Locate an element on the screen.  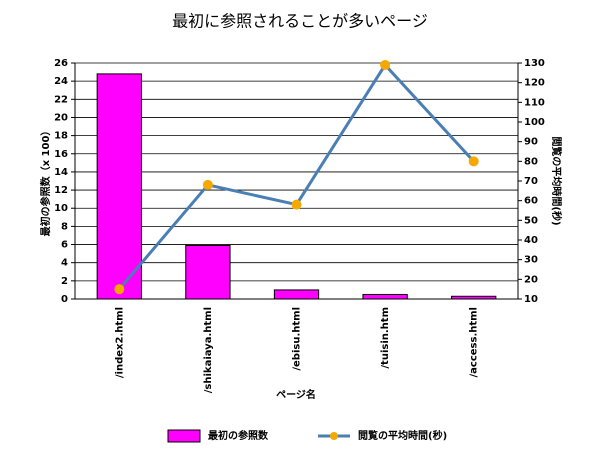
y-axis-label: 最初の参照数（x 100） is located at coordinates (45, 181).